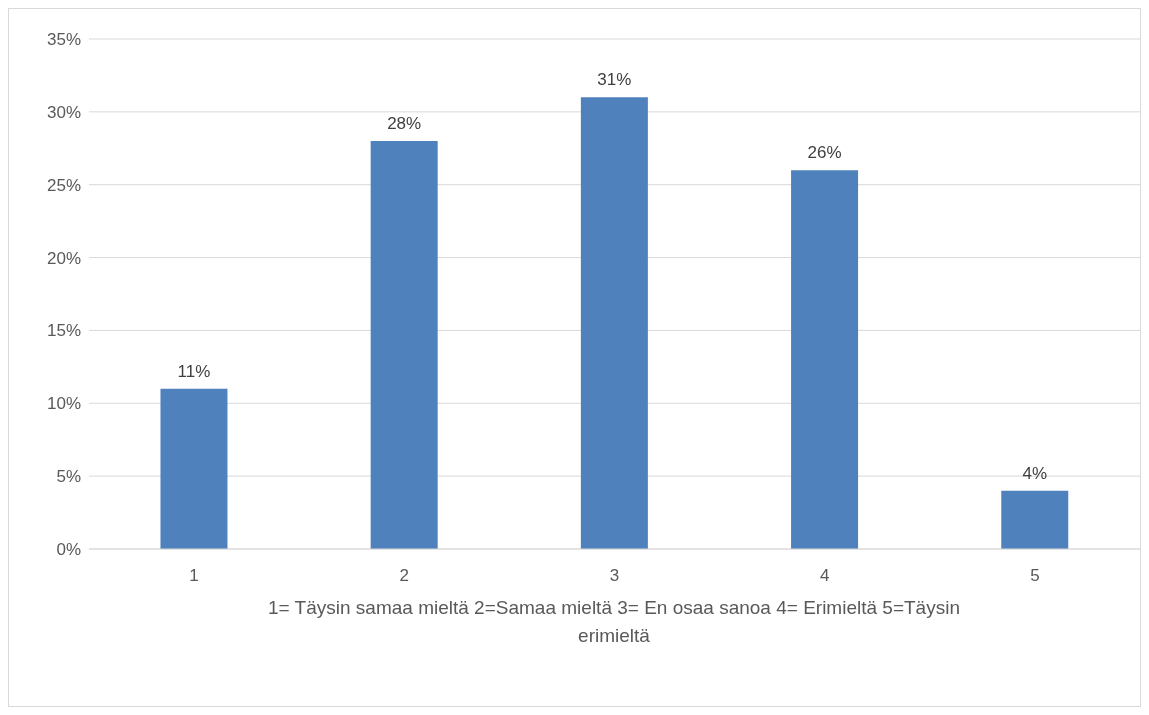  Describe the element at coordinates (824, 153) in the screenshot. I see `data-label: 26%` at that location.